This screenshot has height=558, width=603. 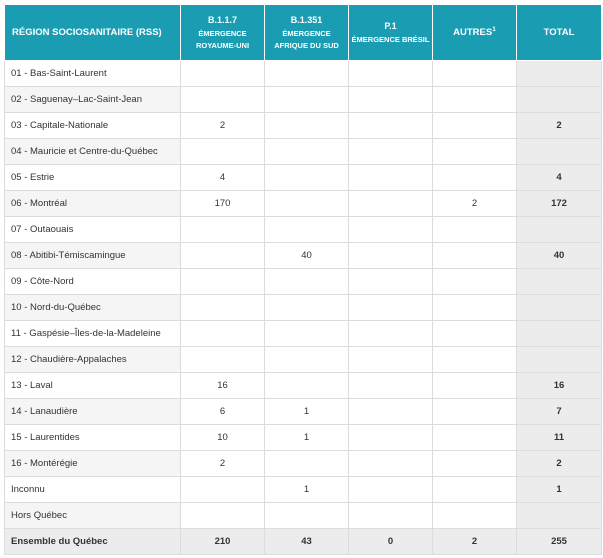 What do you see at coordinates (559, 255) in the screenshot?
I see `row-total-value: 40` at bounding box center [559, 255].